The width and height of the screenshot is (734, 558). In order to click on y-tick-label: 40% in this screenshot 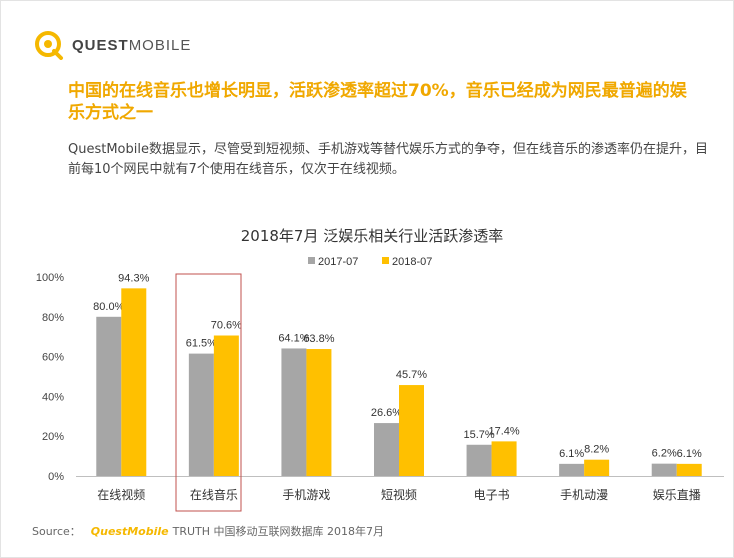, I will do `click(53, 397)`.